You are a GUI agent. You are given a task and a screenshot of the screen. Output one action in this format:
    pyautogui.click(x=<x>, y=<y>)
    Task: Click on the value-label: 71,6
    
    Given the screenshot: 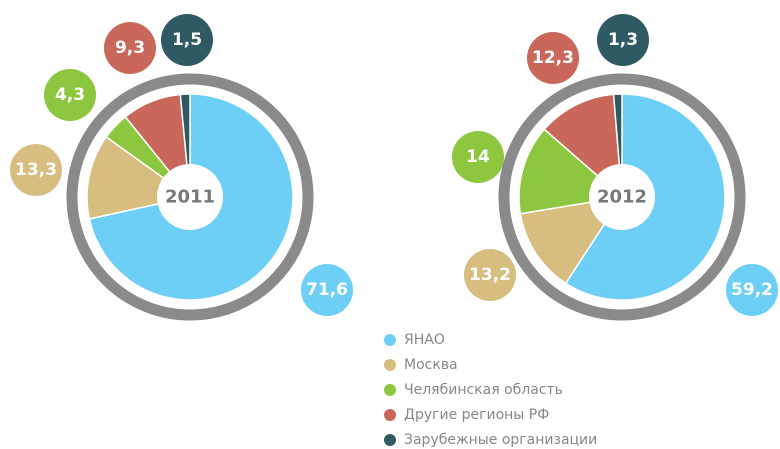 What is the action you would take?
    pyautogui.click(x=327, y=290)
    